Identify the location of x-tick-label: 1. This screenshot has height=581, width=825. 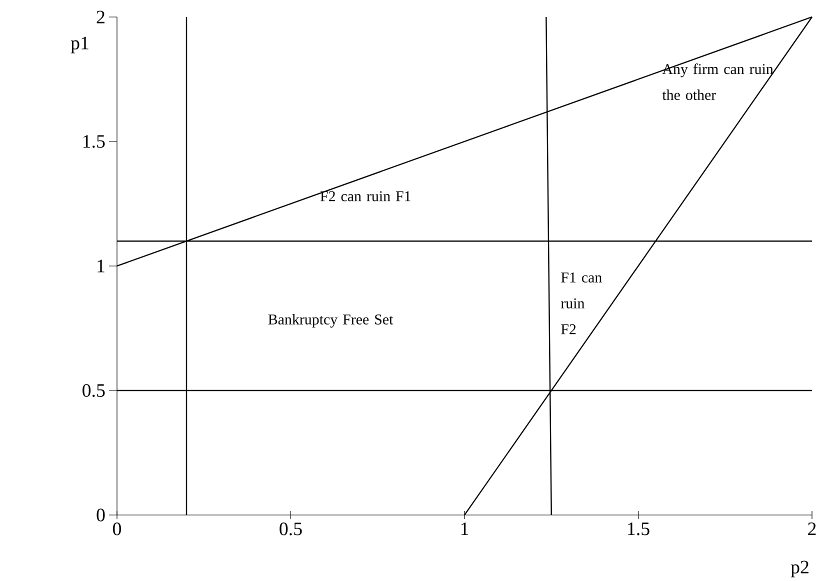
(464, 529).